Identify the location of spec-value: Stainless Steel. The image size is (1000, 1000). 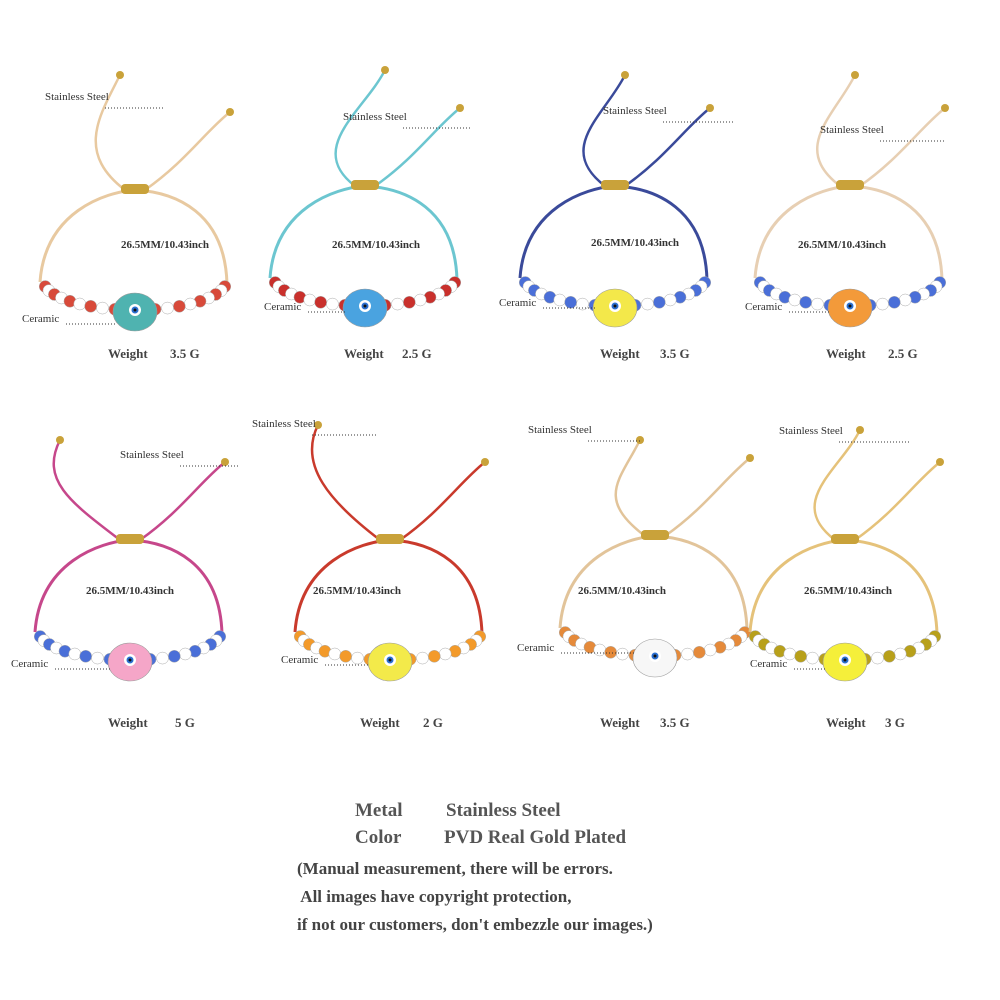
(503, 810).